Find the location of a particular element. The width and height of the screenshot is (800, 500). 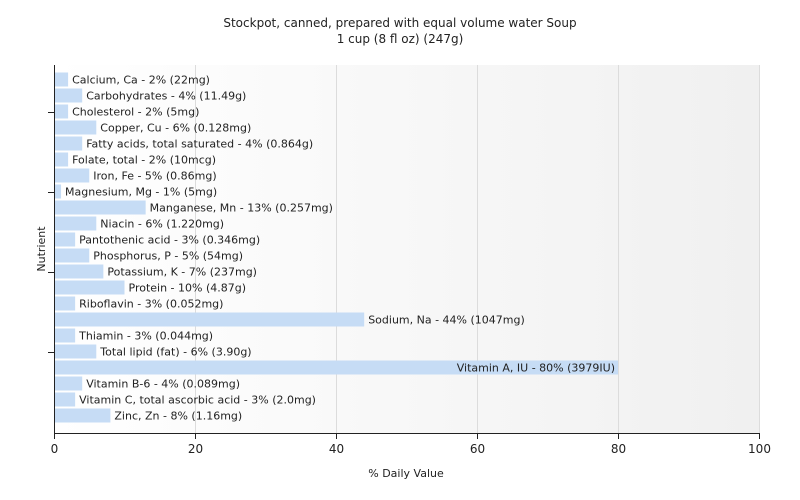

bar-label: Vitamin A, IU - 80% (3979IU) is located at coordinates (536, 368).